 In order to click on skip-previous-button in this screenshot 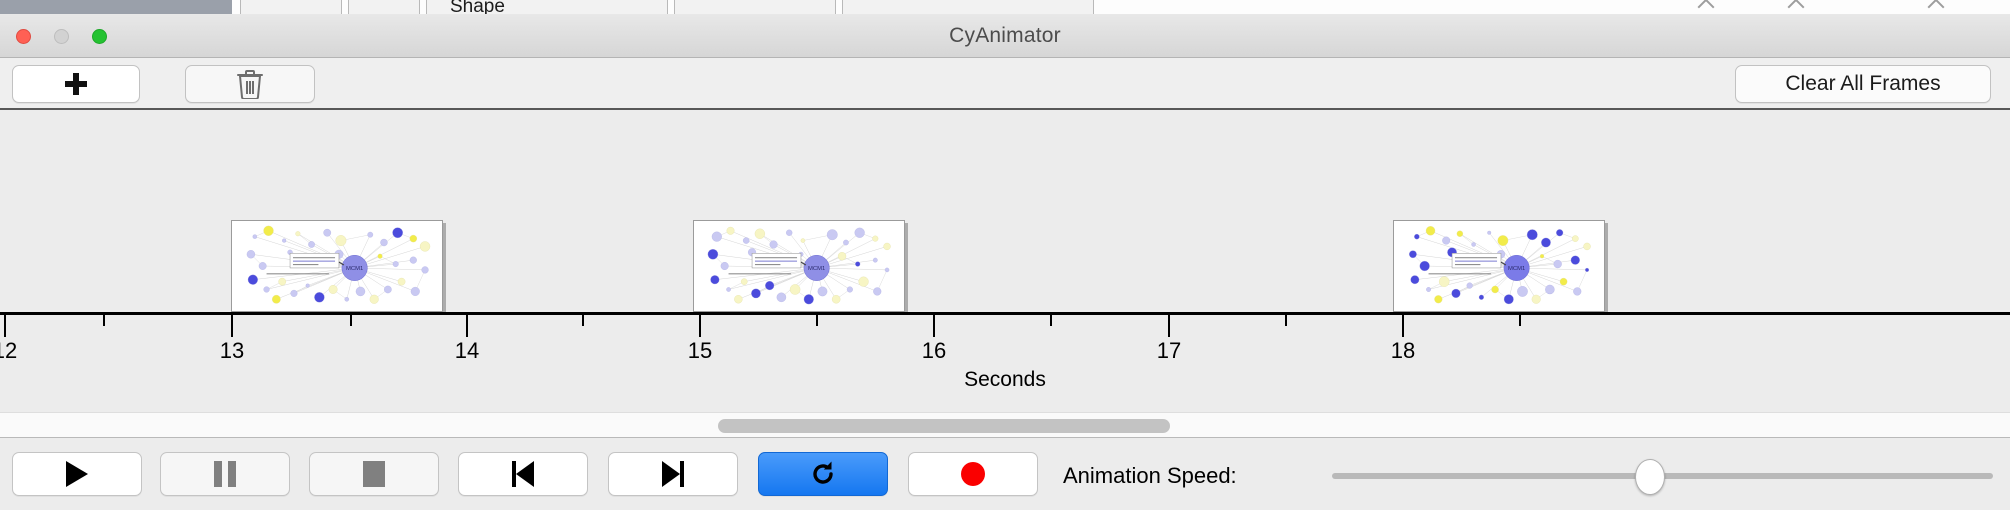, I will do `click(523, 474)`.